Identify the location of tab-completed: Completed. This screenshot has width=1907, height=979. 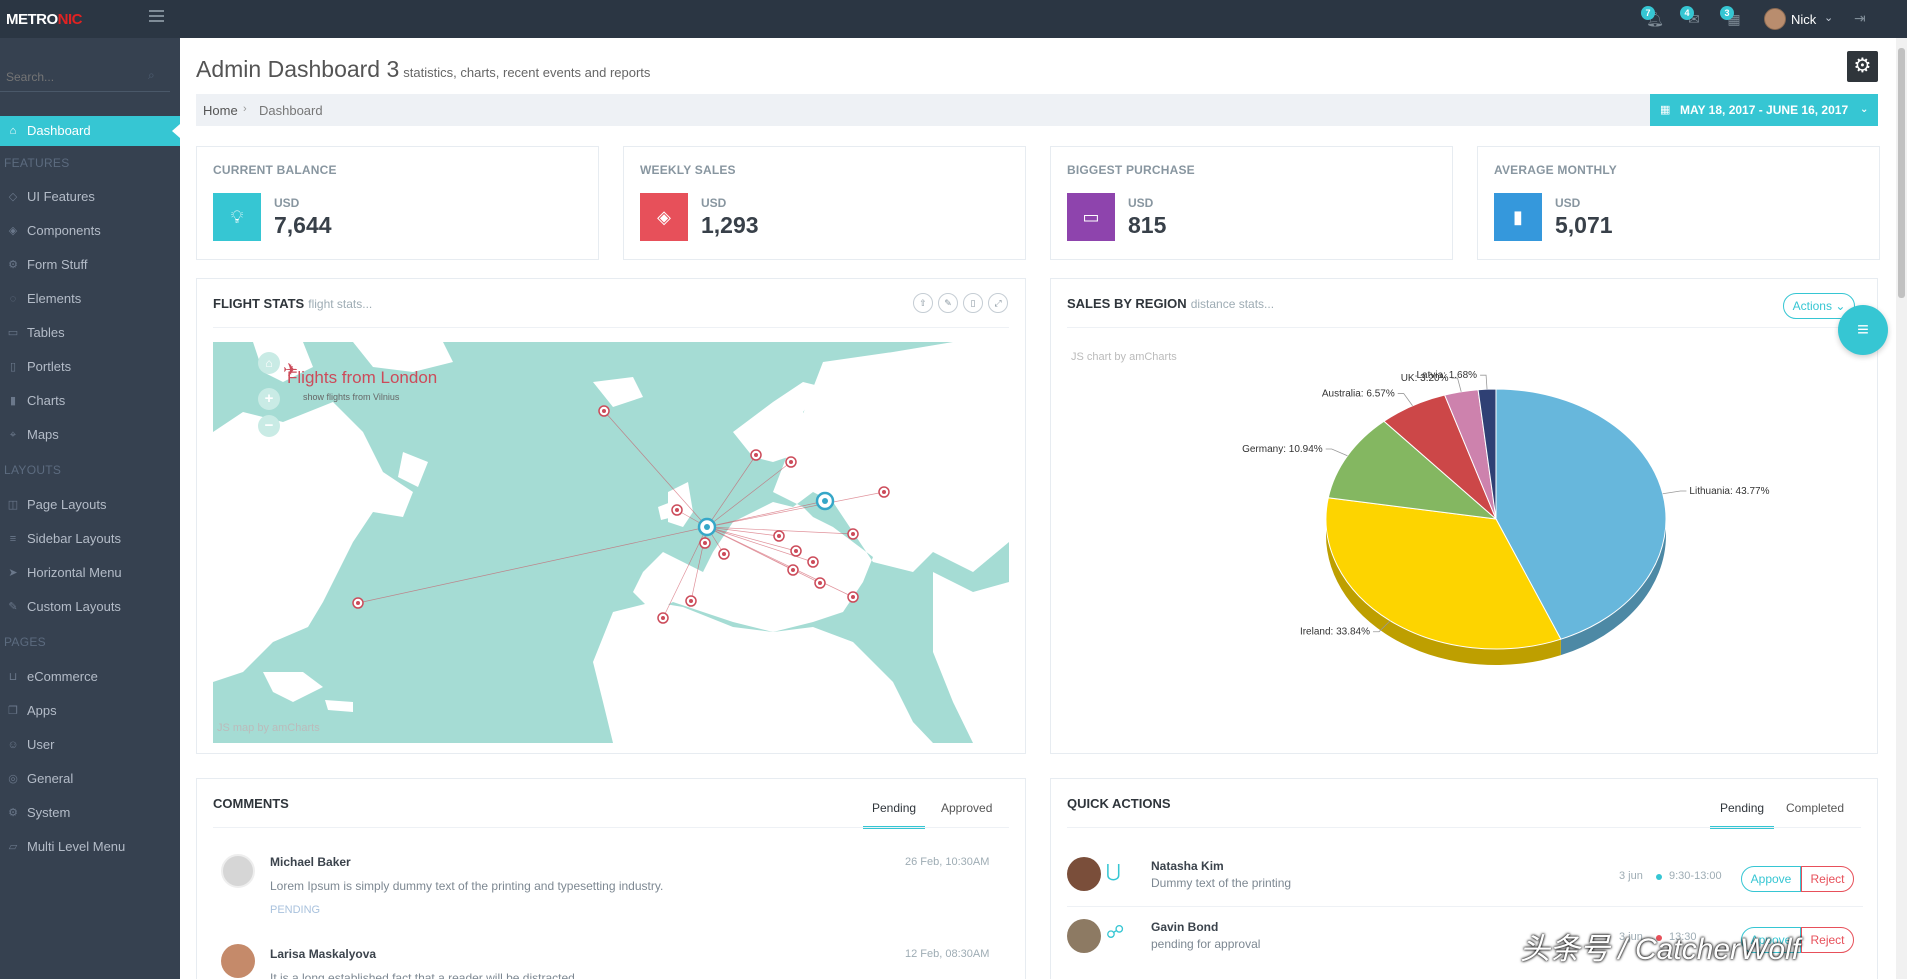
(1815, 808).